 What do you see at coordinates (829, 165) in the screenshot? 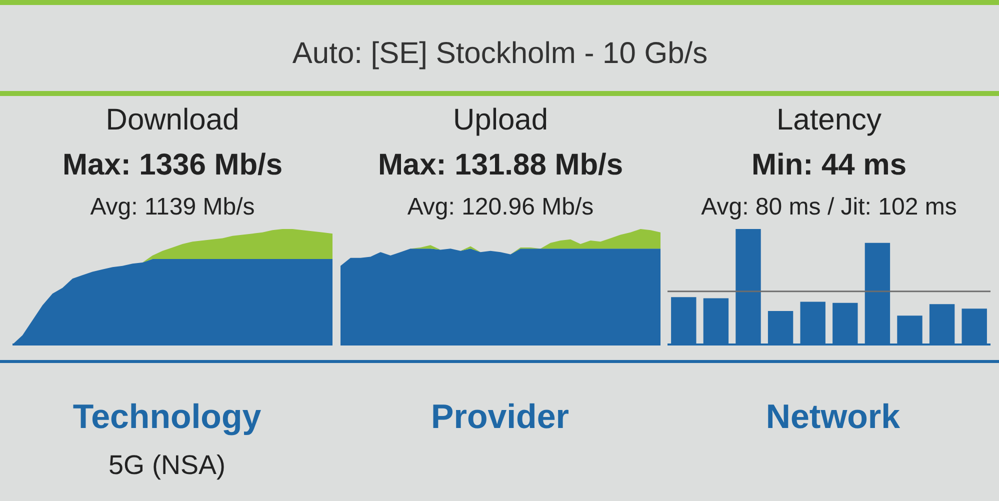
I see `chart-subtitle: Min: 44 ms` at bounding box center [829, 165].